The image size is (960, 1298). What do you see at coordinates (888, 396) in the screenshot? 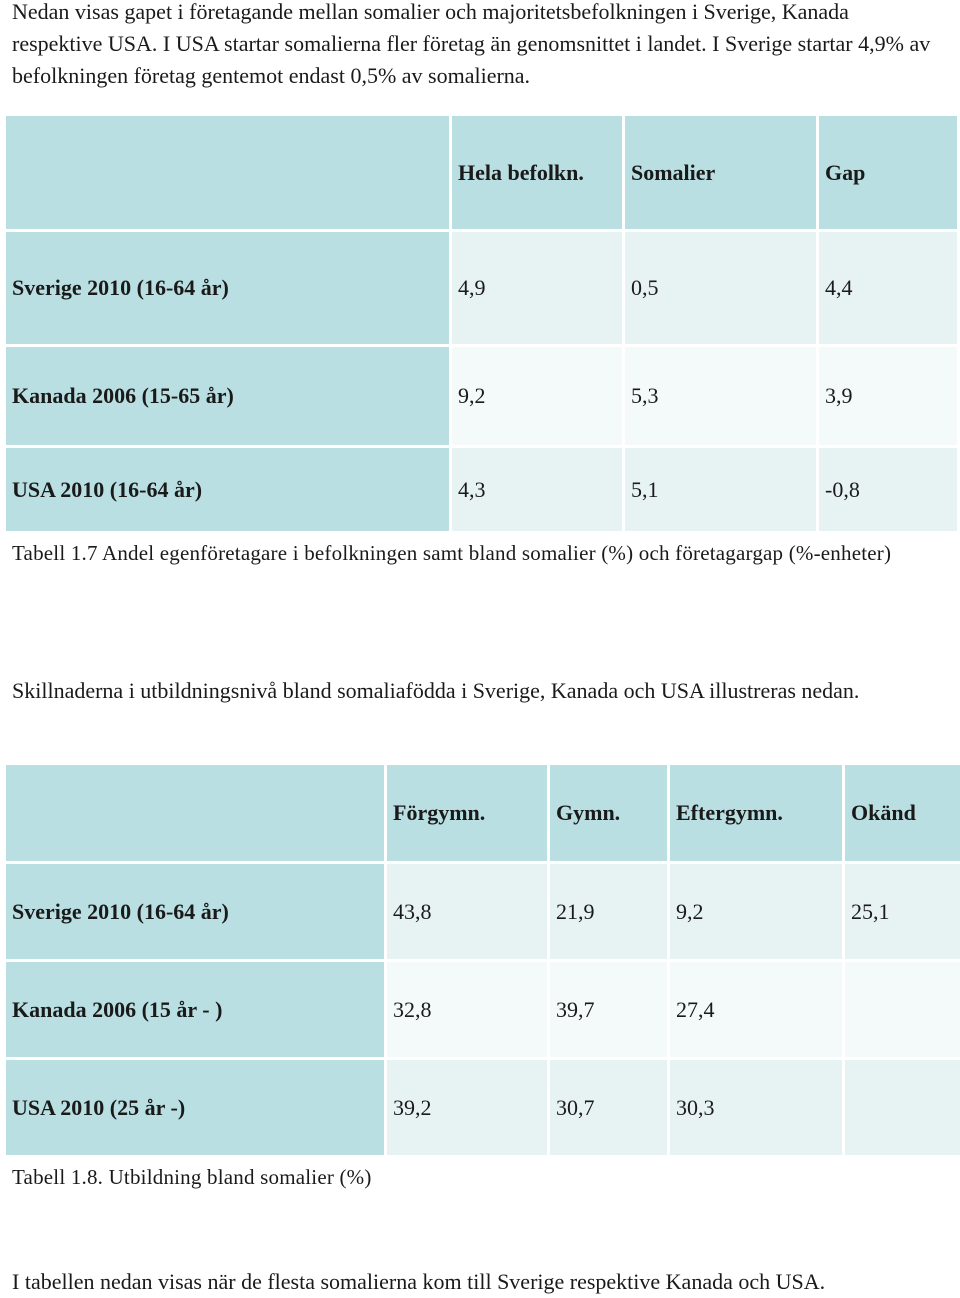
I see `table-cell: 3,9` at bounding box center [888, 396].